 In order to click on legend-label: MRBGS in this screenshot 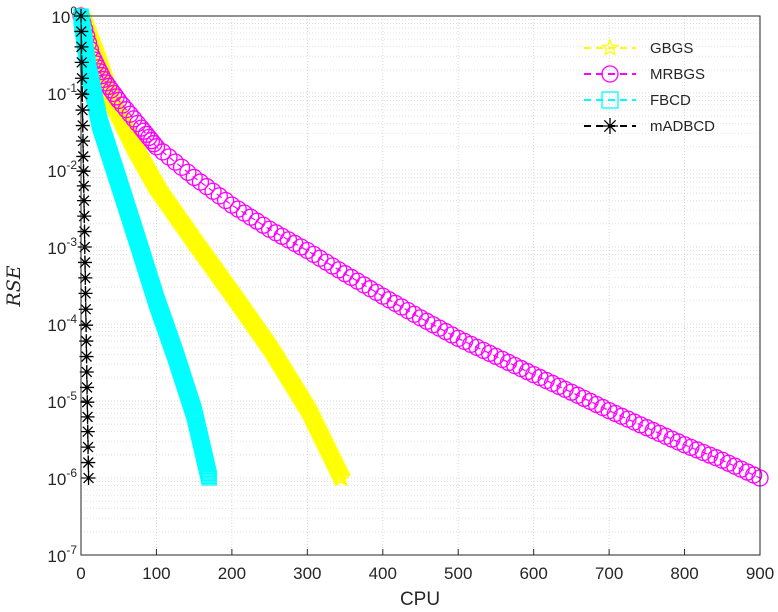, I will do `click(677, 74)`.